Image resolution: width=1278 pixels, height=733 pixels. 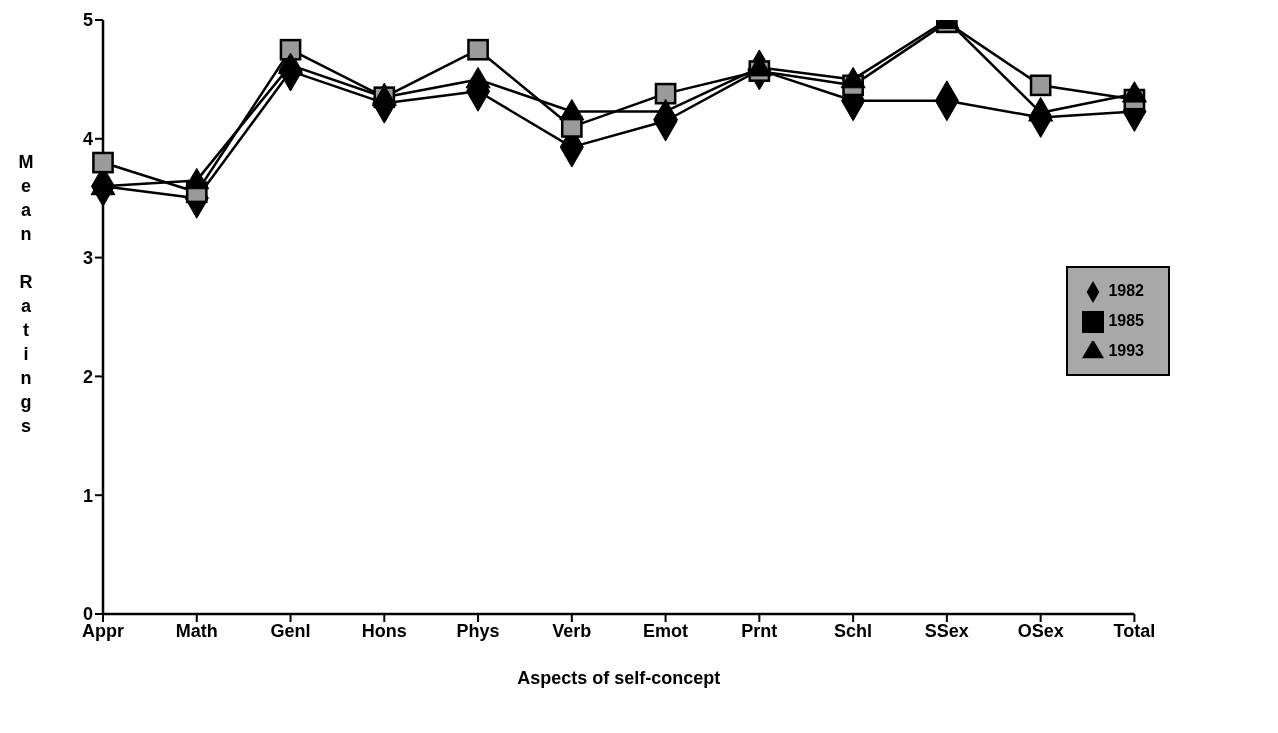 I want to click on y-tick-label: 3, so click(x=87, y=257).